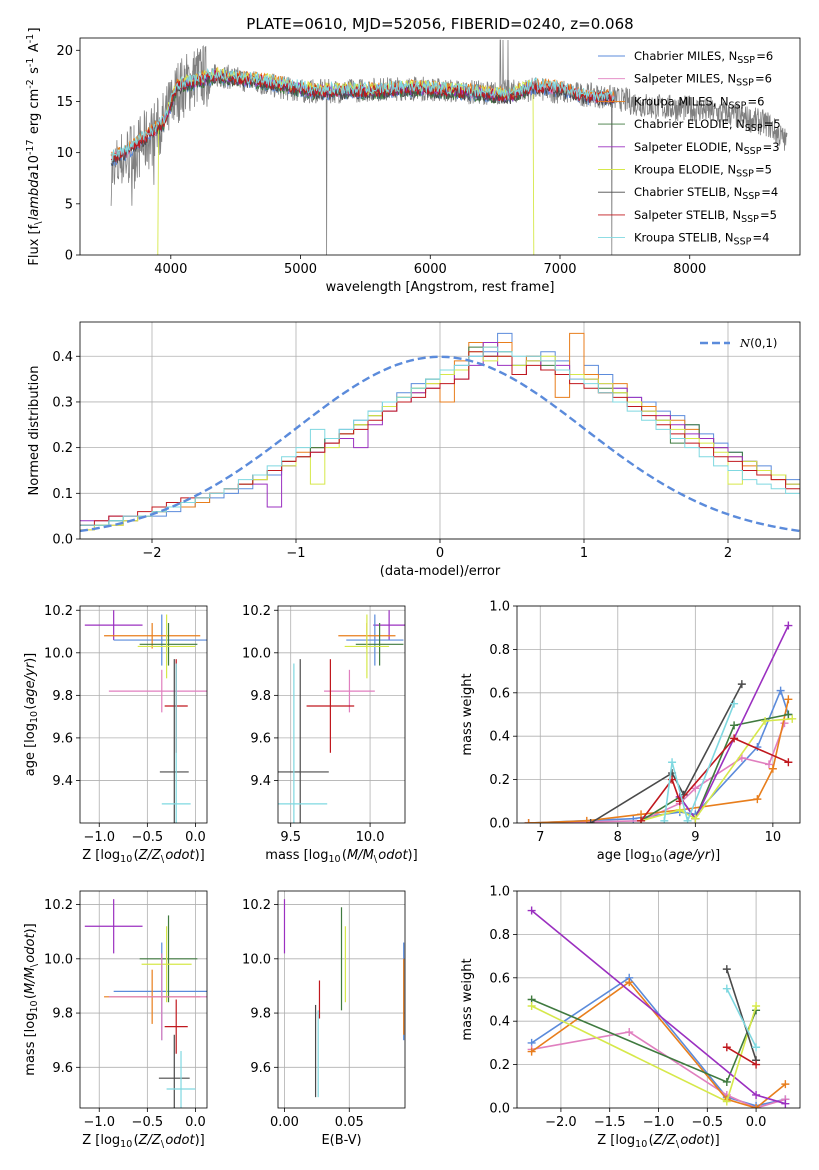  I want to click on residual-legend: N(0,1), so click(738, 343).